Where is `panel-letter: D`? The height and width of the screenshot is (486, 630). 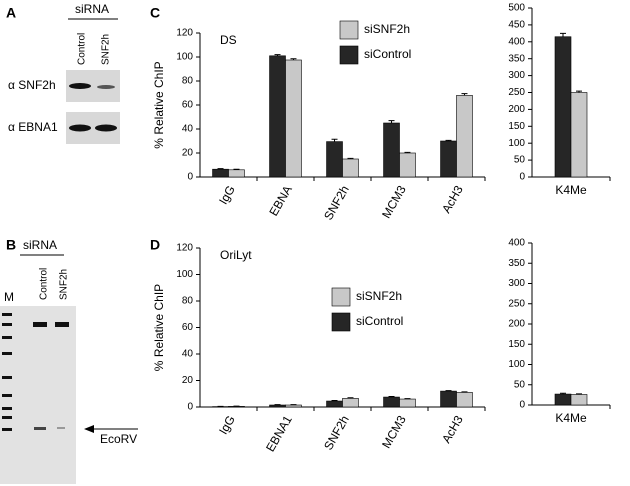 panel-letter: D is located at coordinates (155, 245).